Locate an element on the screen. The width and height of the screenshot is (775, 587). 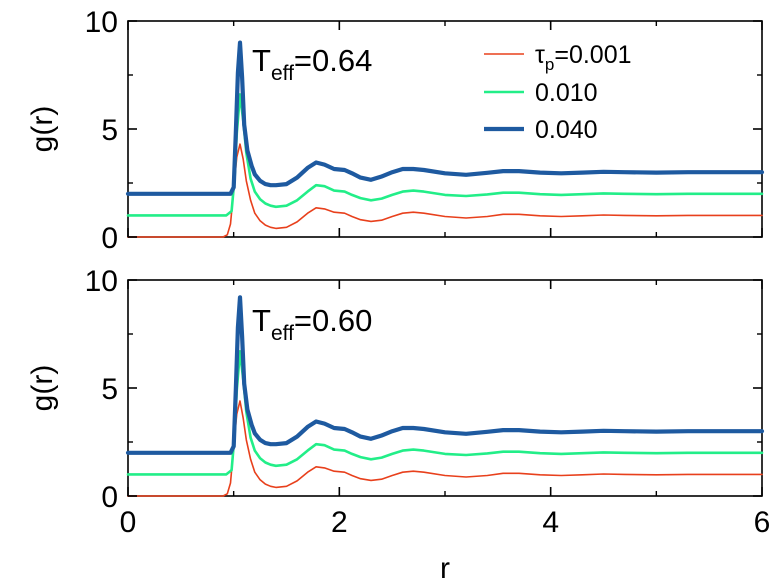
legend-label-0-prefix: τ is located at coordinates (540, 55).